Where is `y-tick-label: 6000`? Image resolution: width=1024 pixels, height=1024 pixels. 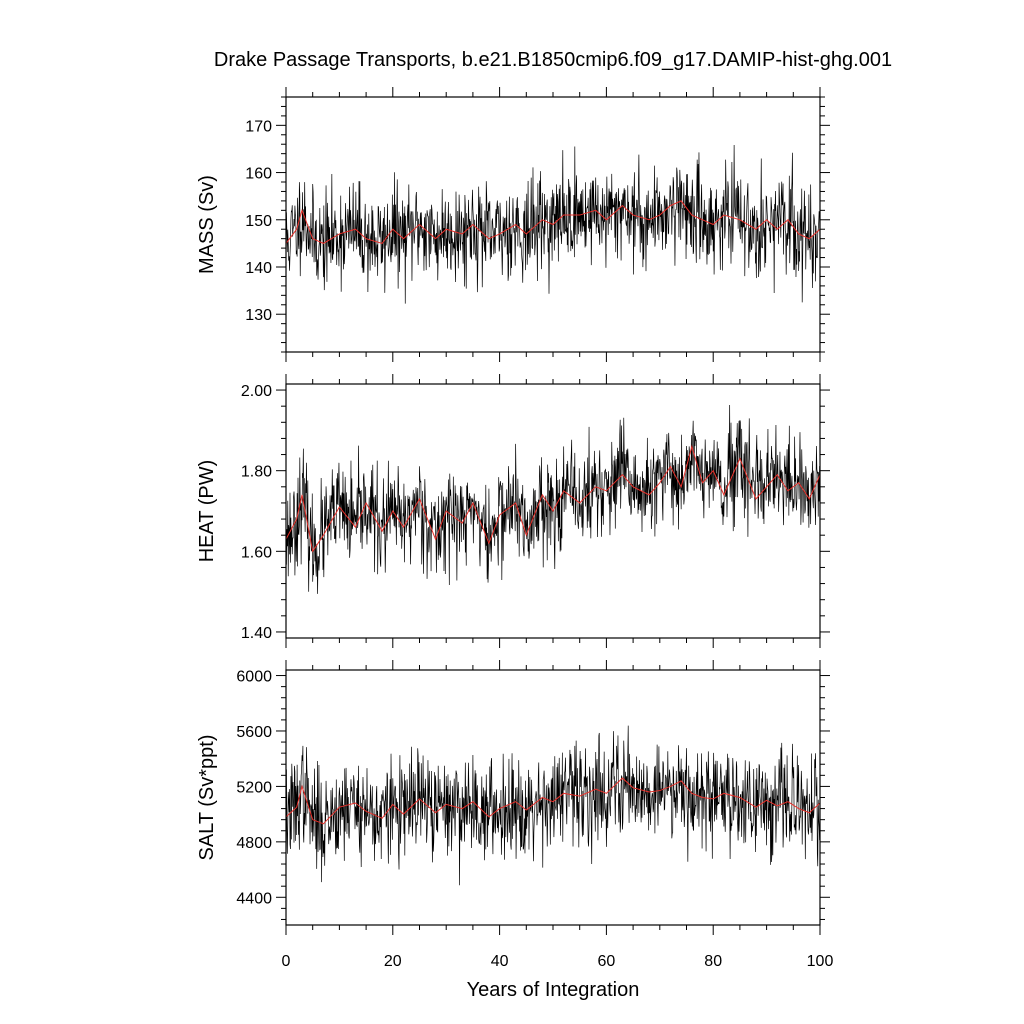
y-tick-label: 6000 is located at coordinates (254, 677).